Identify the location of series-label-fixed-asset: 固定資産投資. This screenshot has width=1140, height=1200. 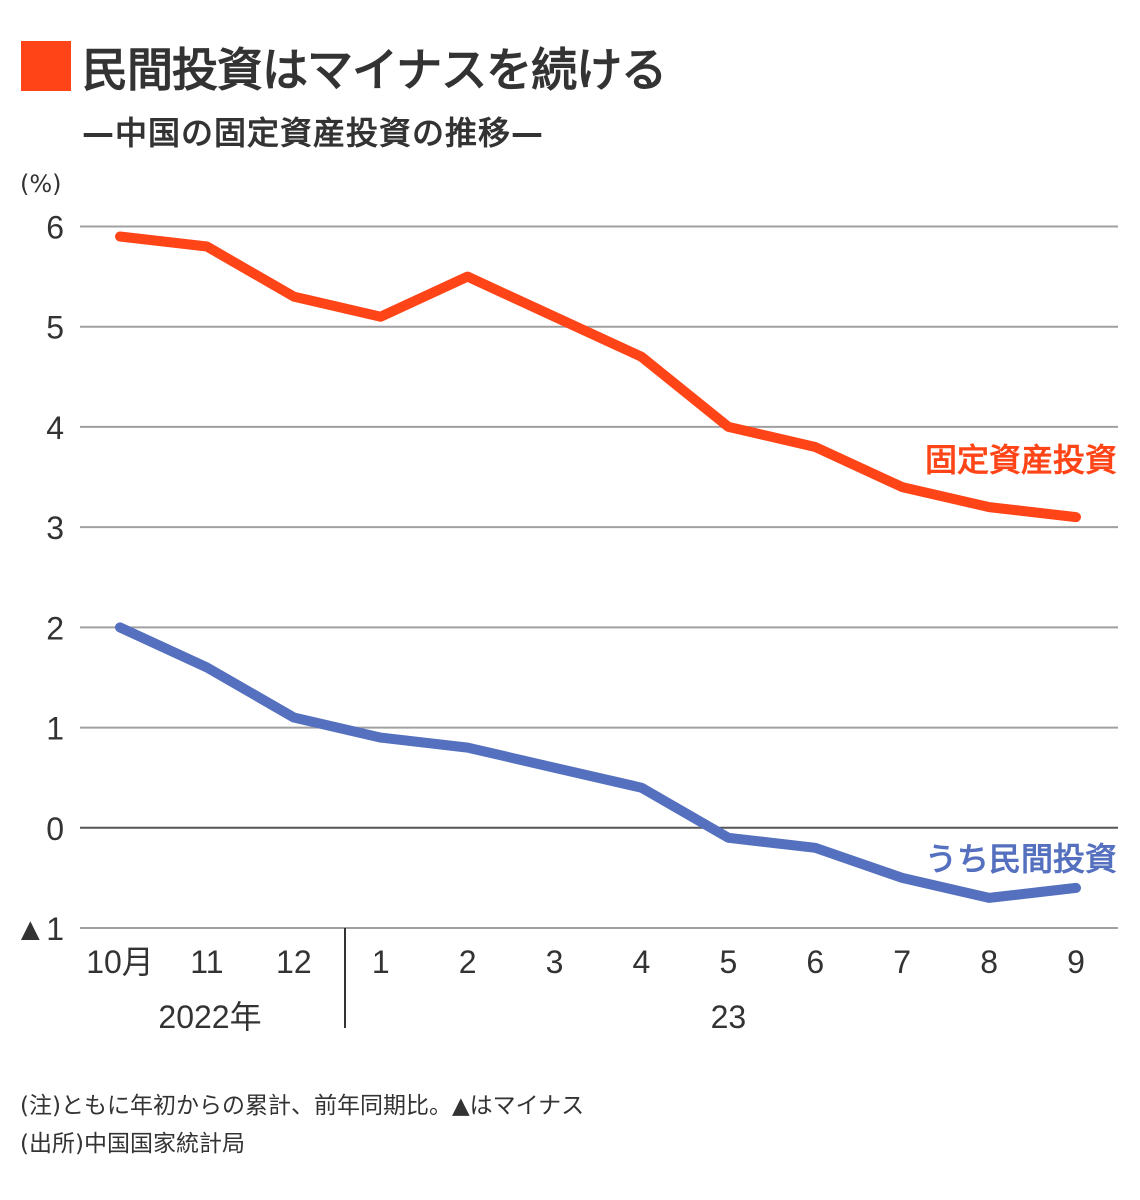
(1021, 460).